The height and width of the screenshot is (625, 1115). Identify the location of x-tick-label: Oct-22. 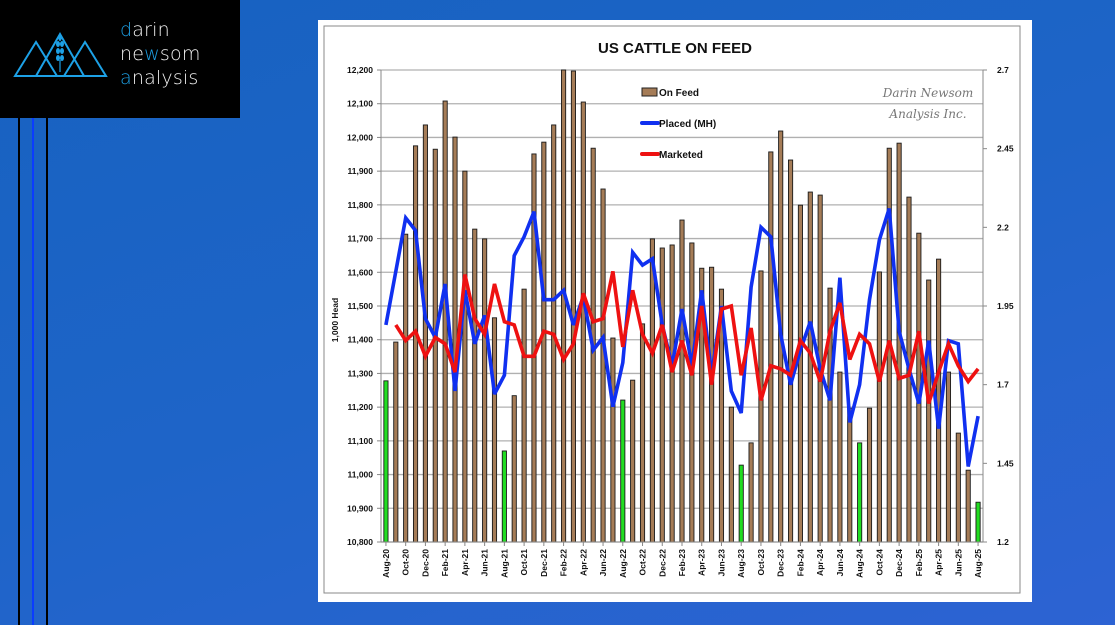
(643, 562).